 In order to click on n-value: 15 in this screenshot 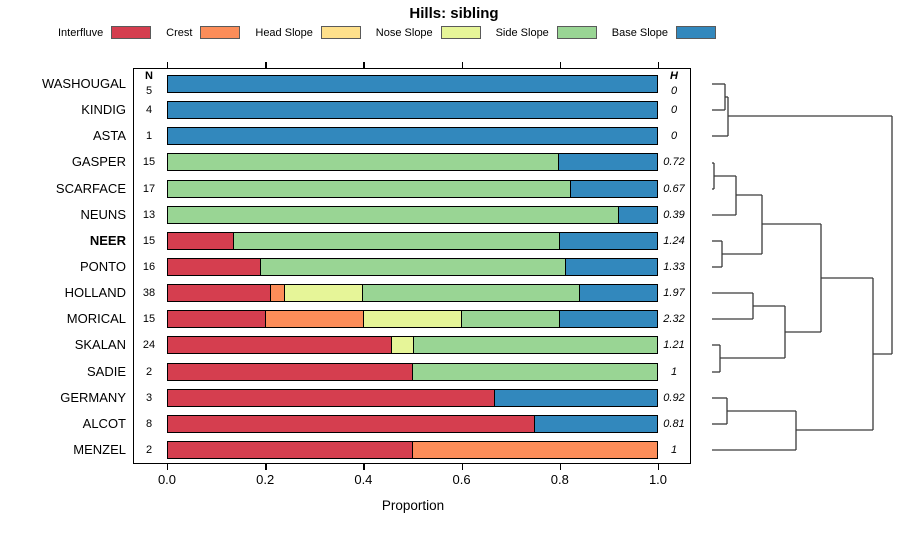, I will do `click(149, 240)`.